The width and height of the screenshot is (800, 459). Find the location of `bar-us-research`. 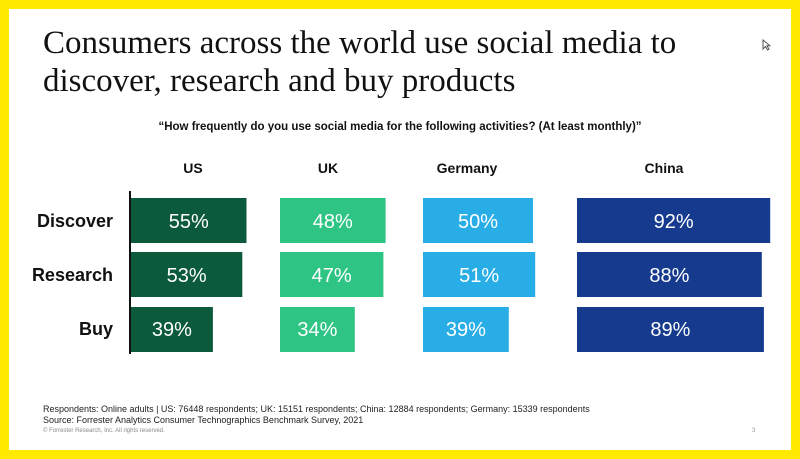

bar-us-research is located at coordinates (187, 274).